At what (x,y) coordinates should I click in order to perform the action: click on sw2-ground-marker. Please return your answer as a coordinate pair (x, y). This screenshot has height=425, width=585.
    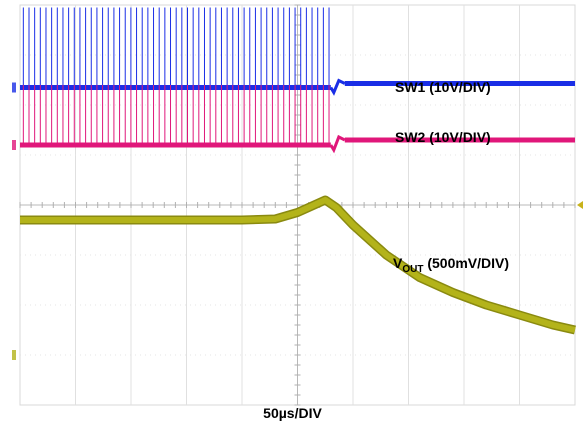
    Looking at the image, I should click on (14, 145).